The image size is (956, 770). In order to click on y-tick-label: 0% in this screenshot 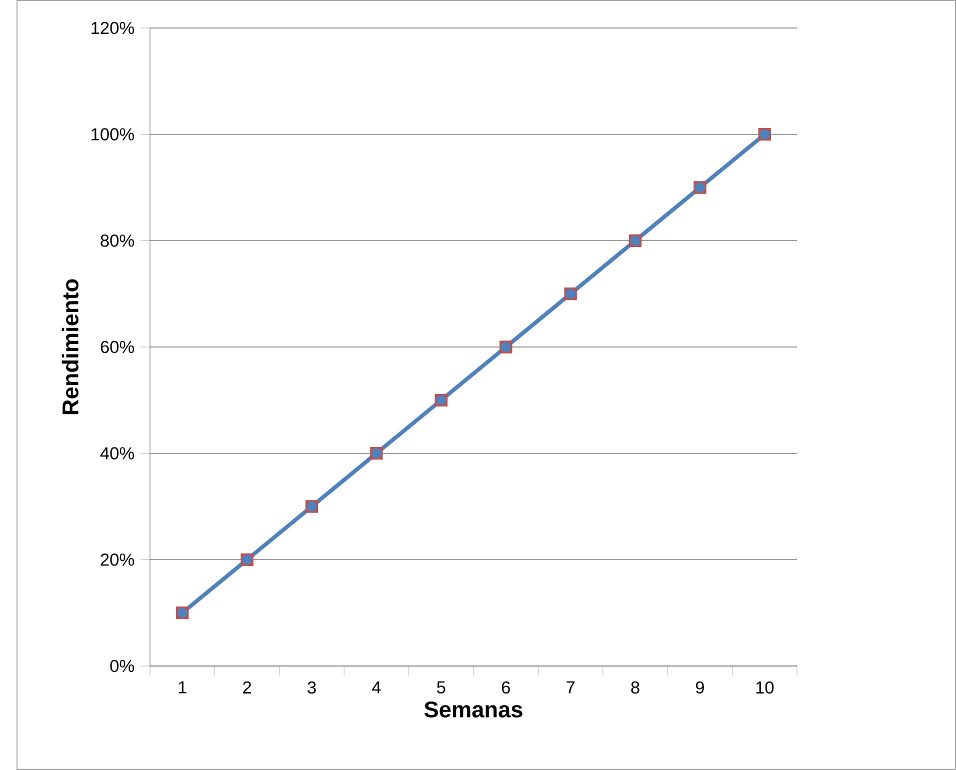, I will do `click(122, 666)`.